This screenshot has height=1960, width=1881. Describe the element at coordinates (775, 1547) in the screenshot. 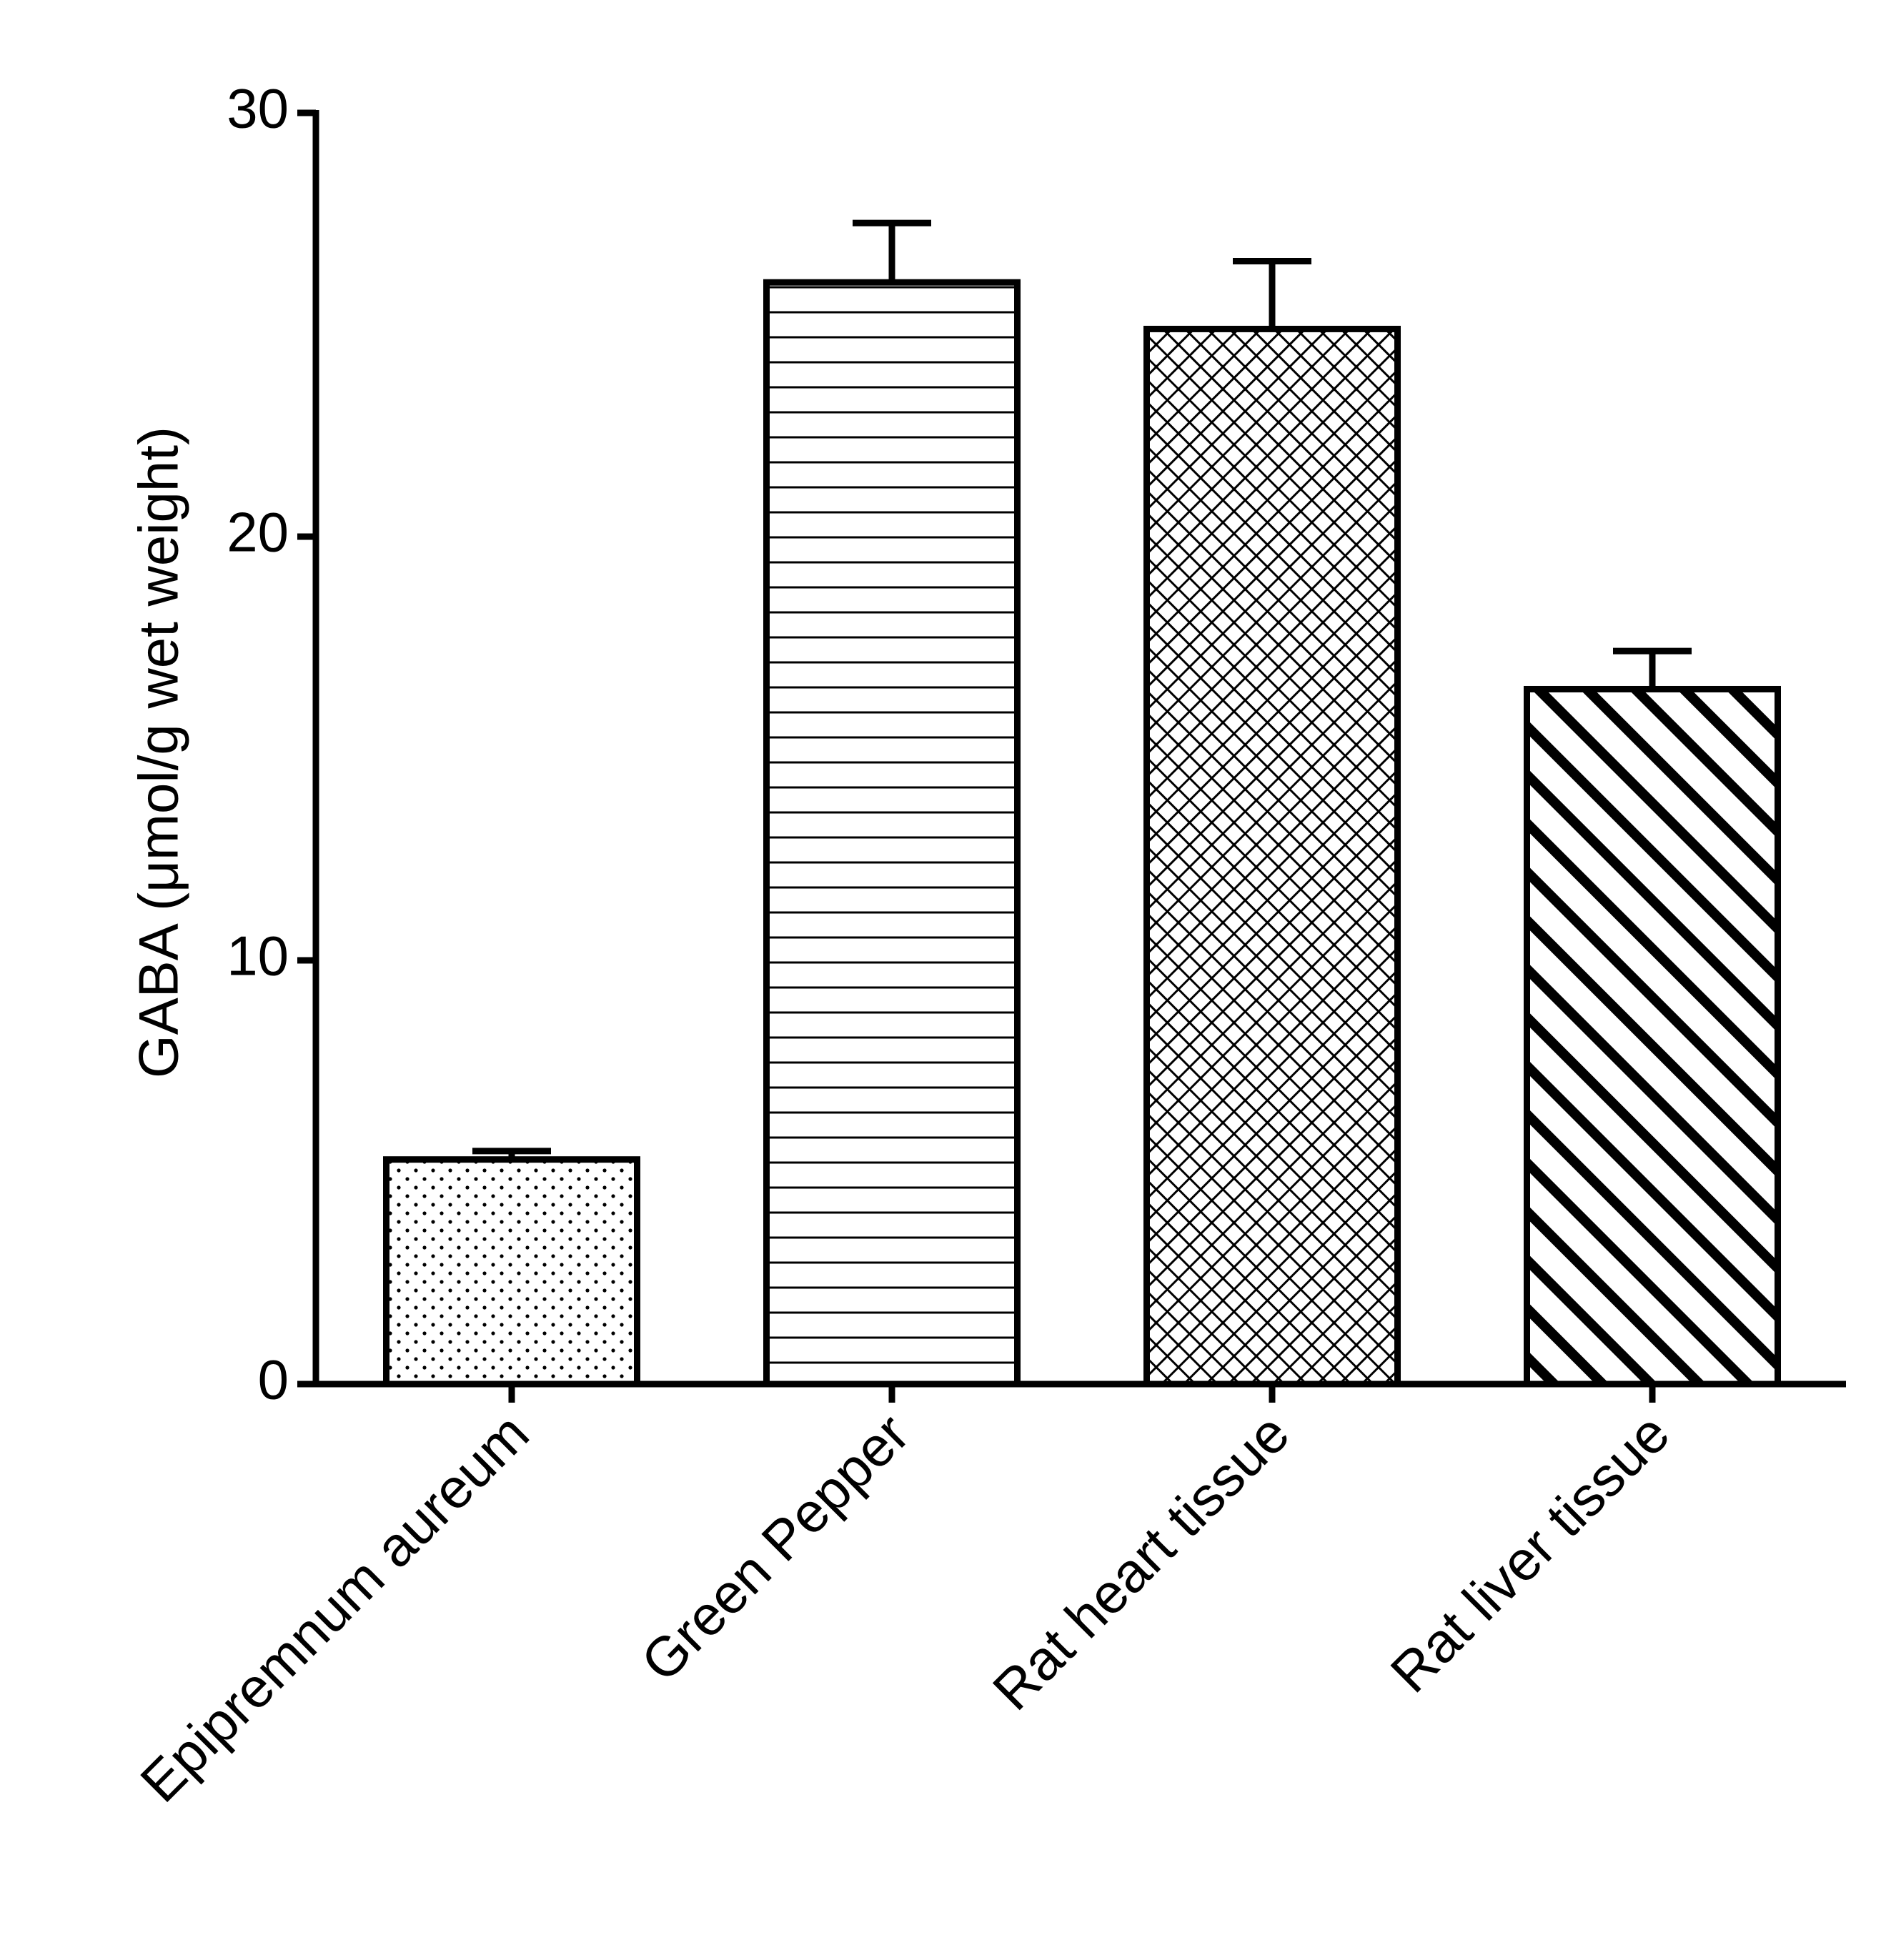

I see `x-tick-label: Green Pepper` at that location.